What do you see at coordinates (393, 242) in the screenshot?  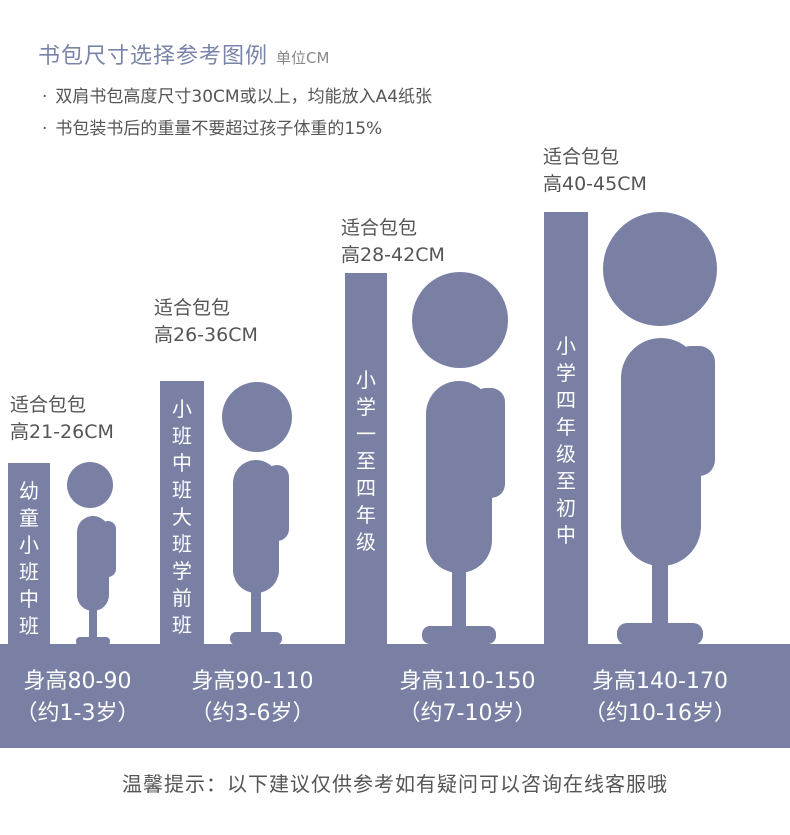 I see `fit-label-3: 适合包包 高28-42CM` at bounding box center [393, 242].